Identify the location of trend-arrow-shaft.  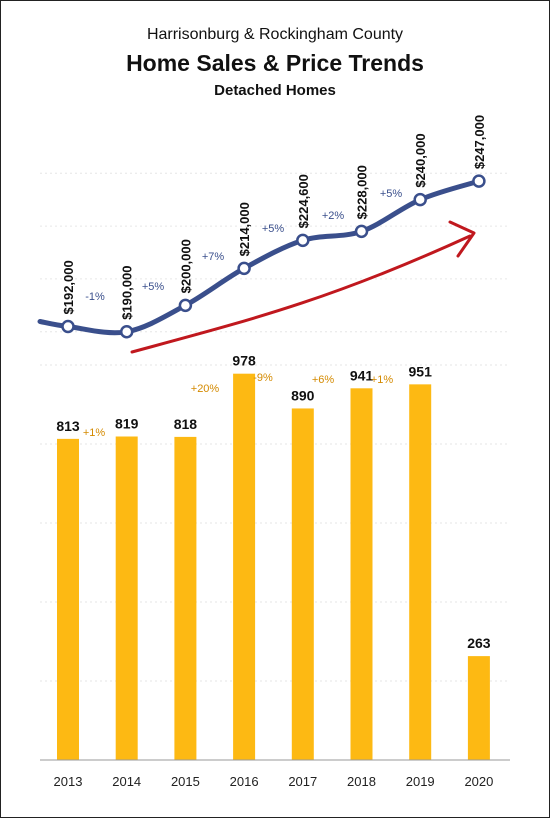
(301, 294).